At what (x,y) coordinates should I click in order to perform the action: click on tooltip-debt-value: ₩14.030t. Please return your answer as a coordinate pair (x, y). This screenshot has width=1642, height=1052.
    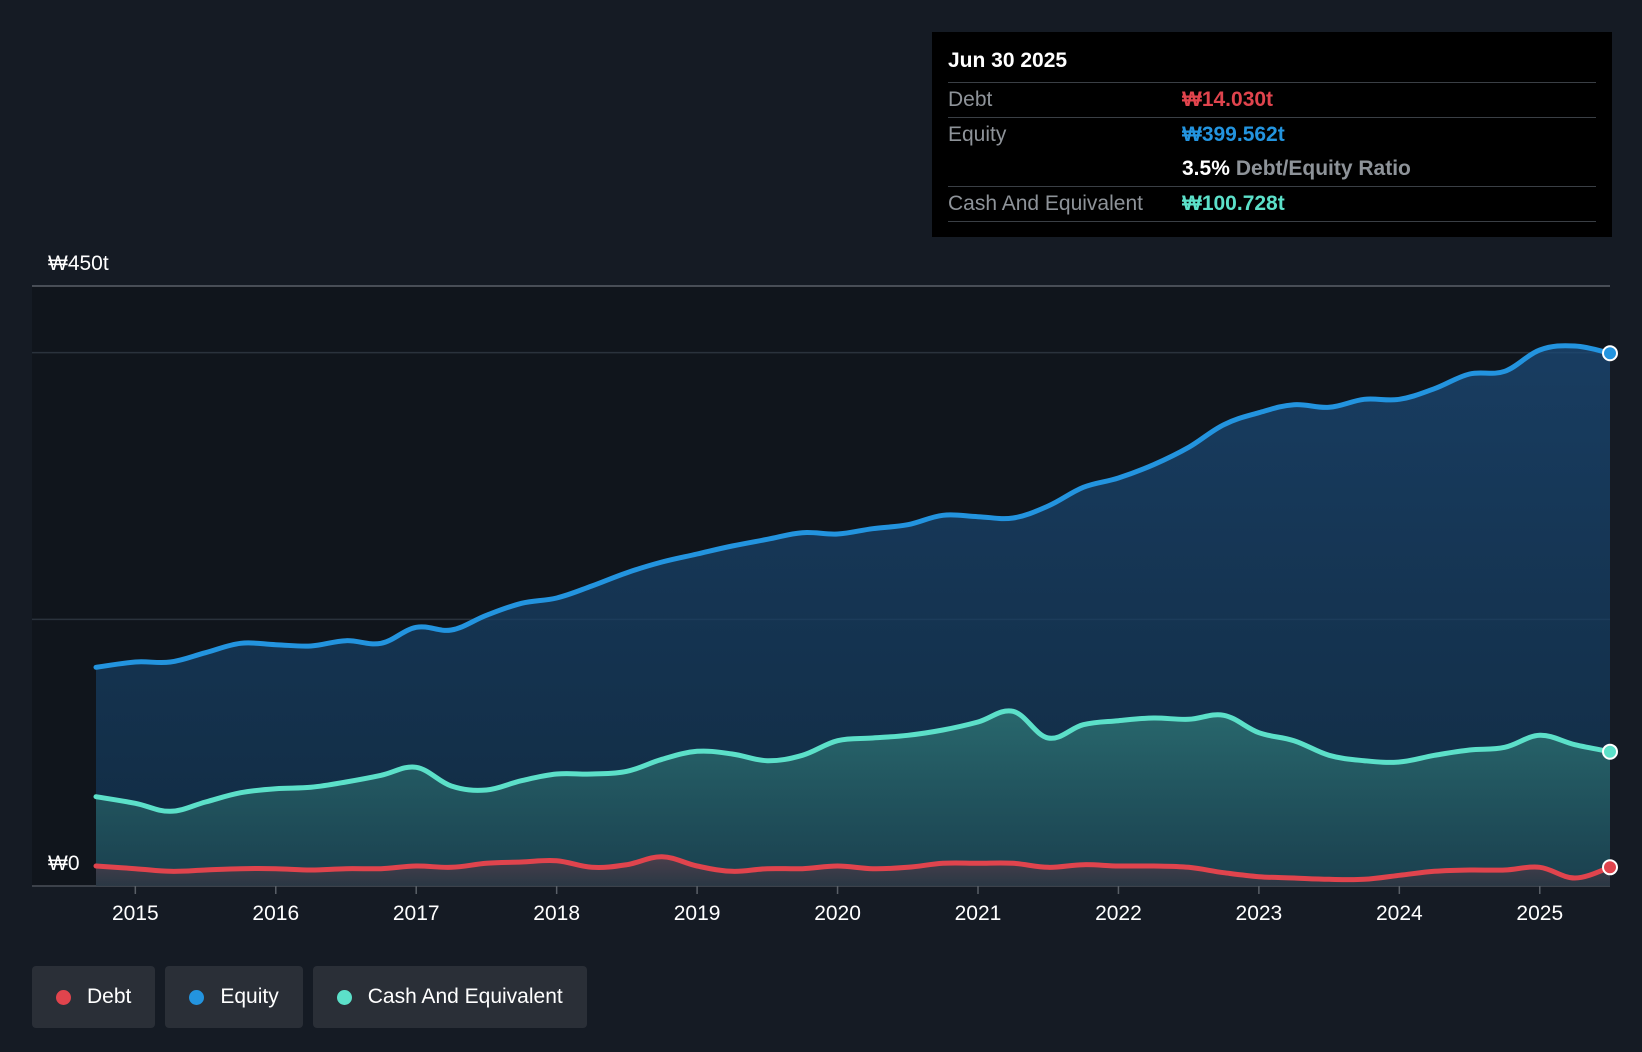
    Looking at the image, I should click on (1228, 99).